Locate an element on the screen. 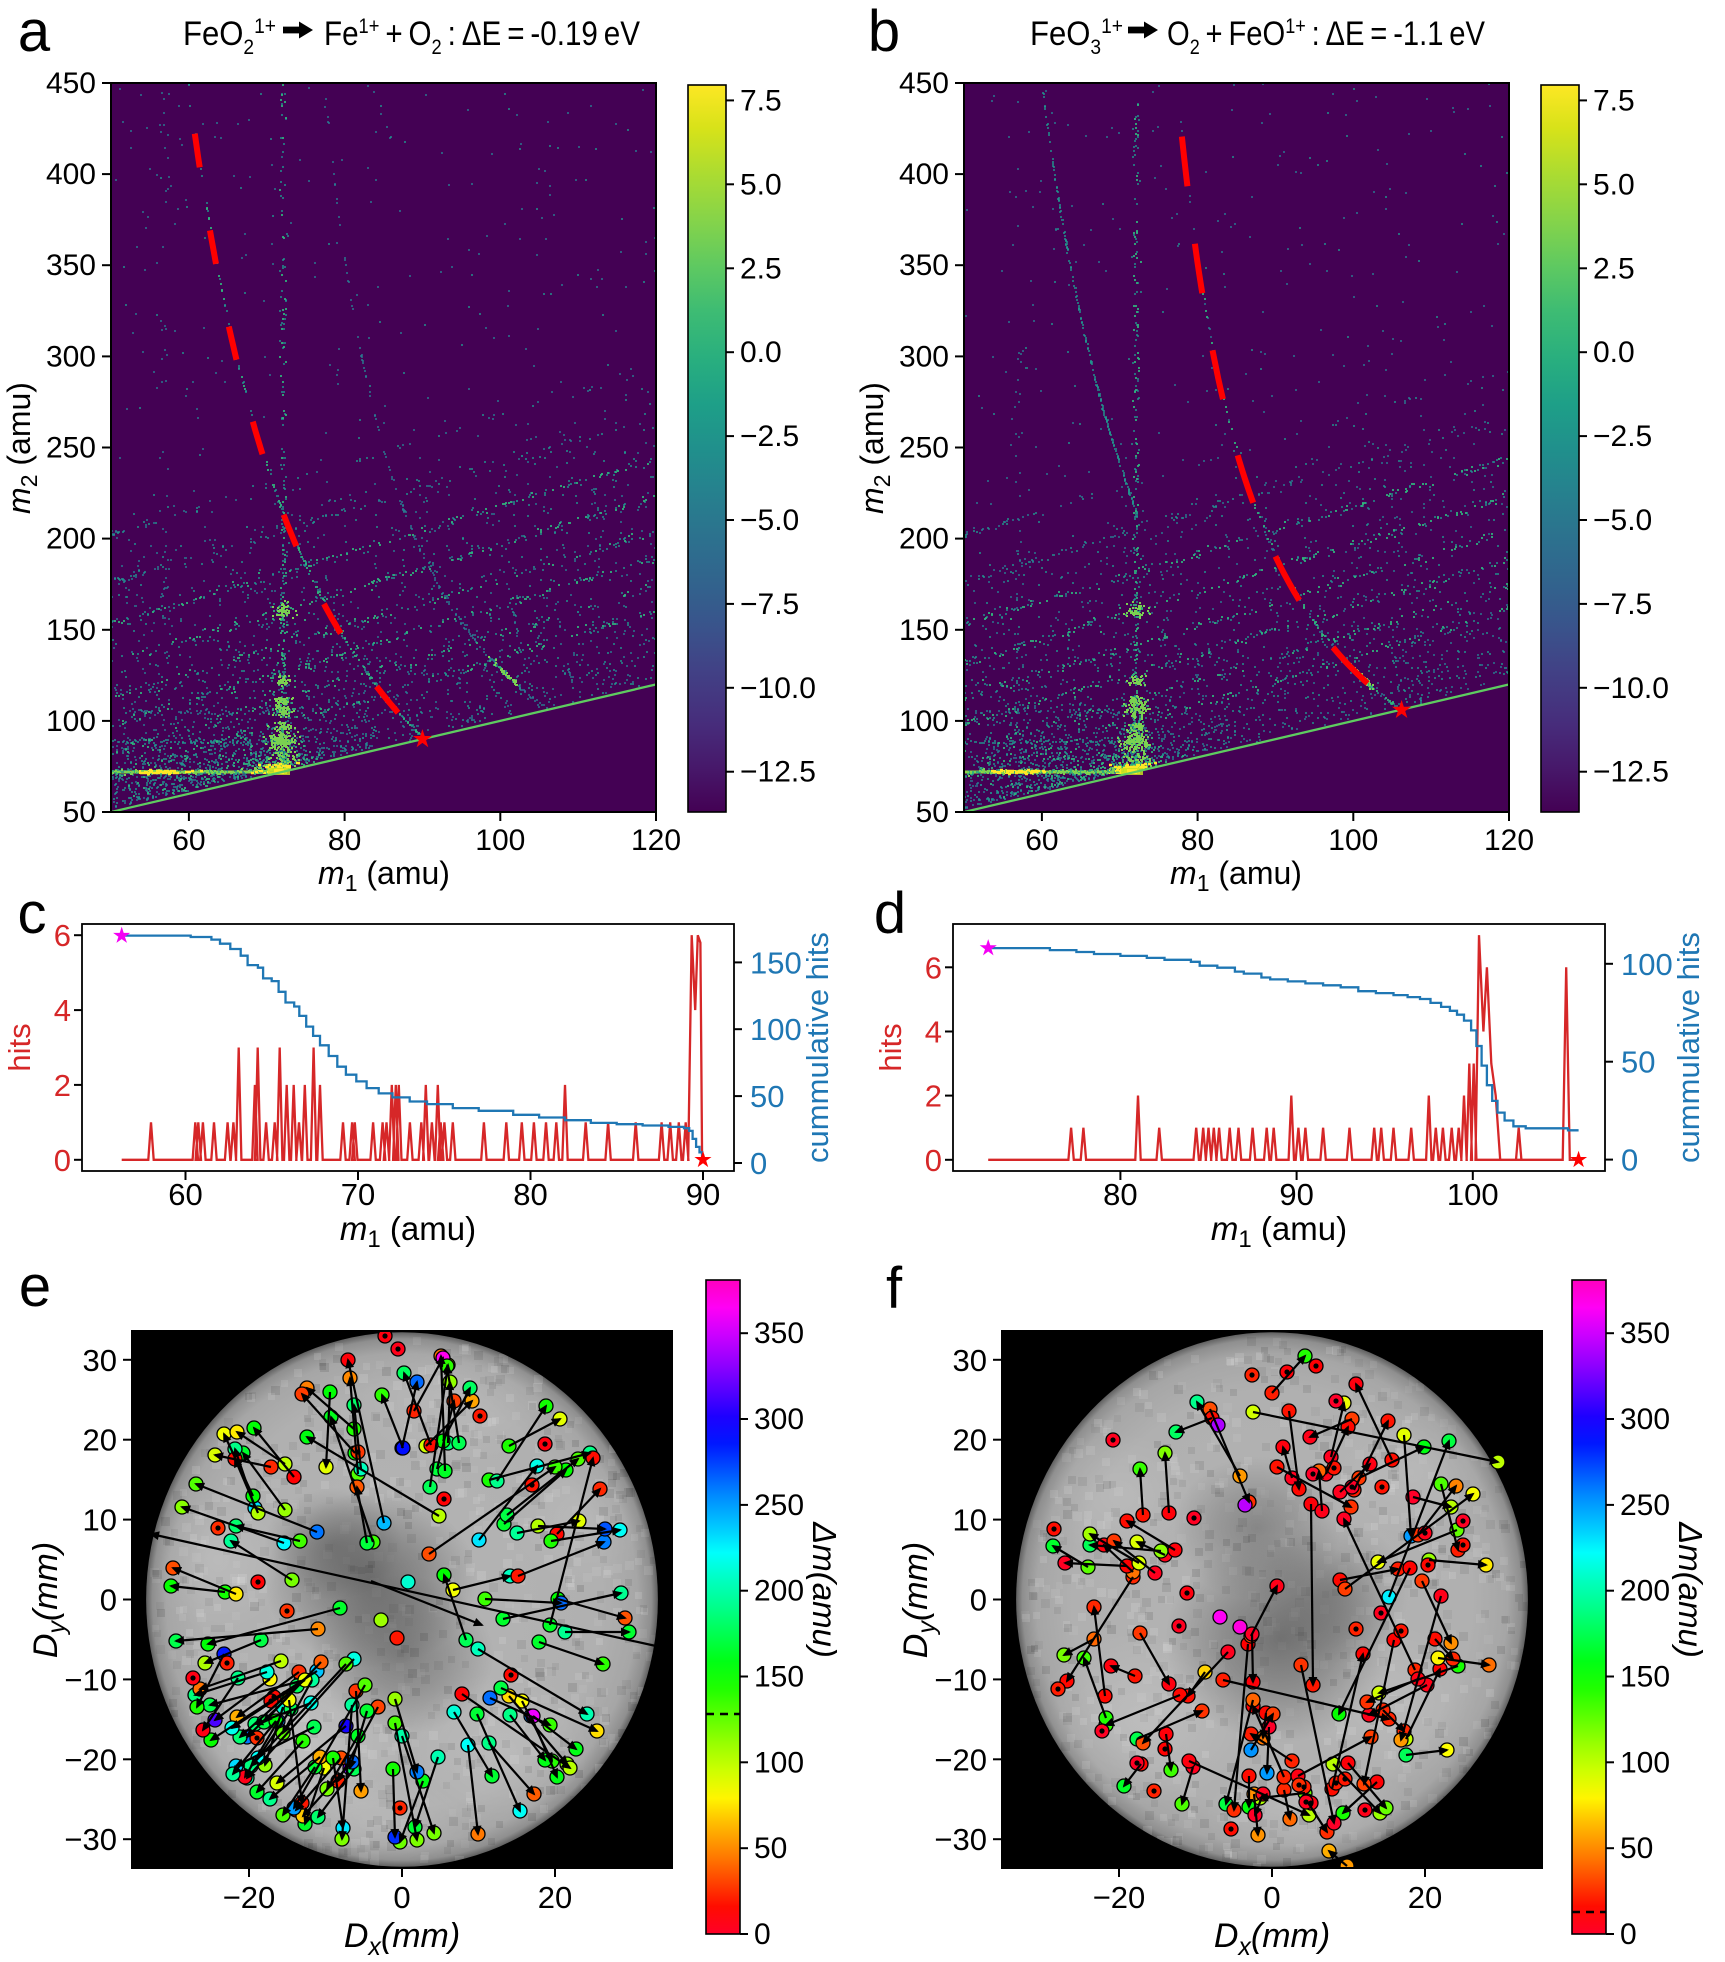  svg-text: −7.5 is located at coordinates (1622, 604).